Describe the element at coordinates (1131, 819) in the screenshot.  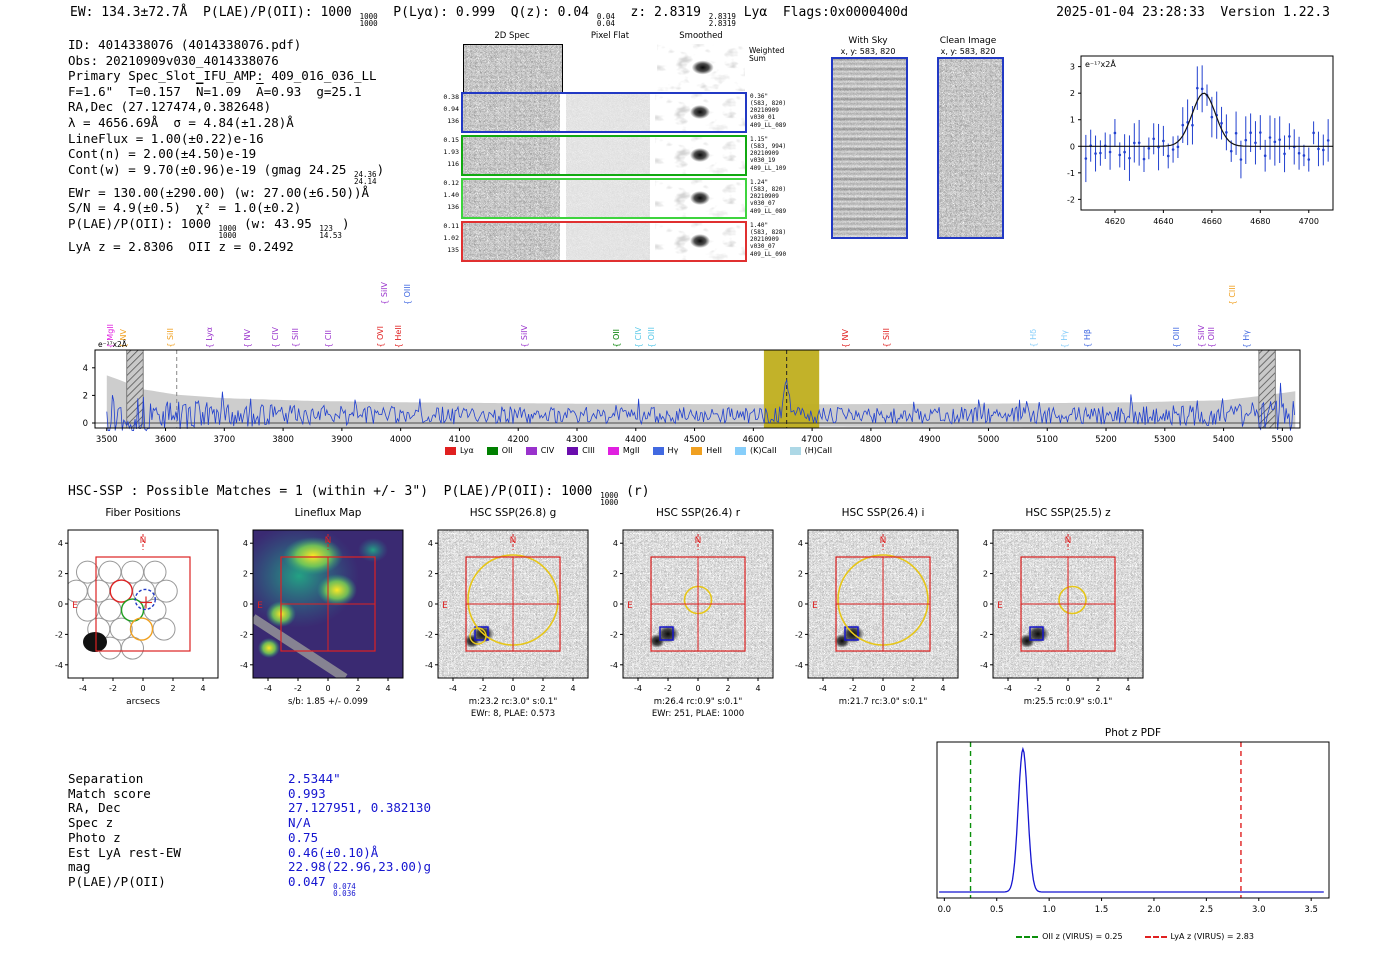
I see `pdf-curve` at that location.